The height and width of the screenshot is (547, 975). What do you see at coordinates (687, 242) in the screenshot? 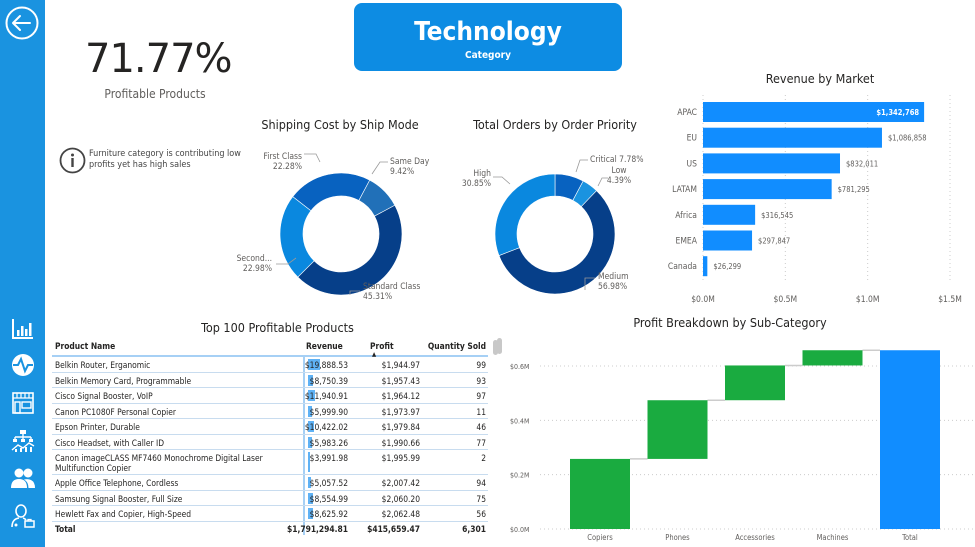
I see `y-category-label: EMEA` at bounding box center [687, 242].